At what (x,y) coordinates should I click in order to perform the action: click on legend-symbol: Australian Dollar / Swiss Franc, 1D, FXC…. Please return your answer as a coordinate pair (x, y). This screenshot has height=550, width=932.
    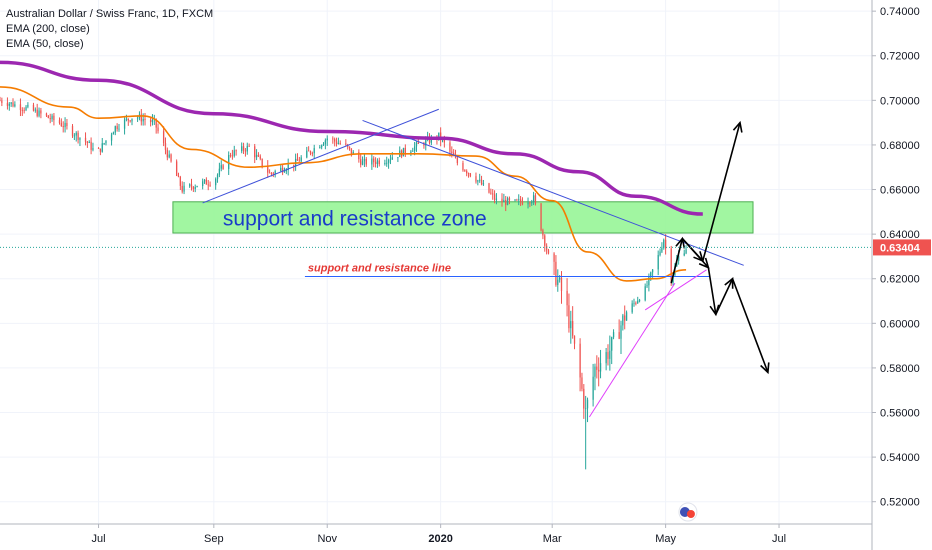
    Looking at the image, I should click on (110, 14).